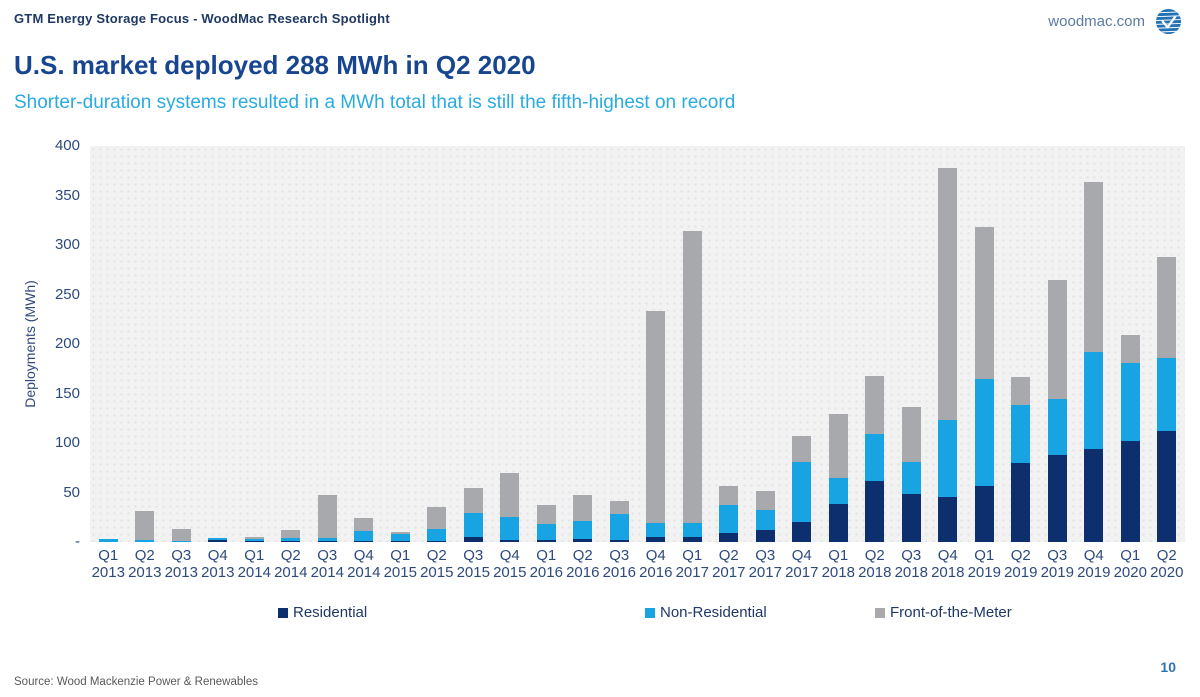 This screenshot has width=1200, height=697. Describe the element at coordinates (1168, 667) in the screenshot. I see `page-number: 10` at that location.